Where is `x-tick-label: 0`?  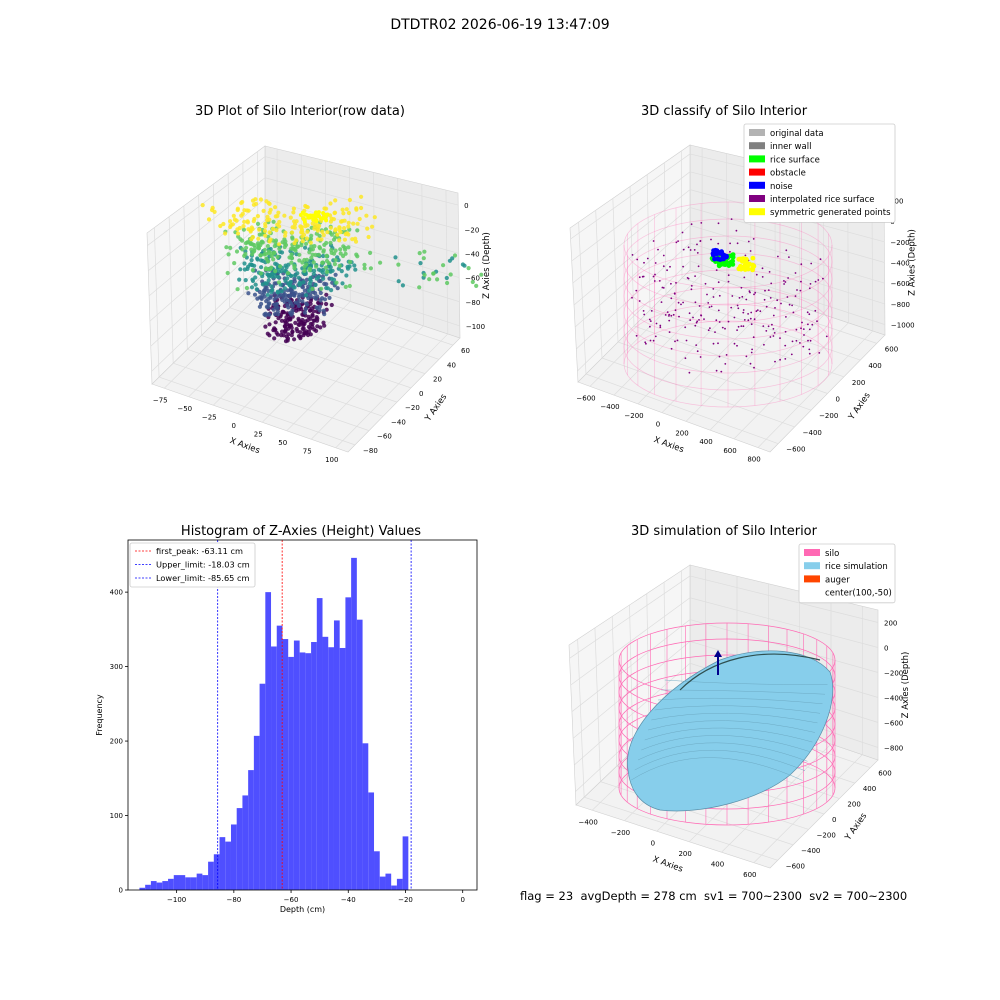
x-tick-label: 0 is located at coordinates (653, 843).